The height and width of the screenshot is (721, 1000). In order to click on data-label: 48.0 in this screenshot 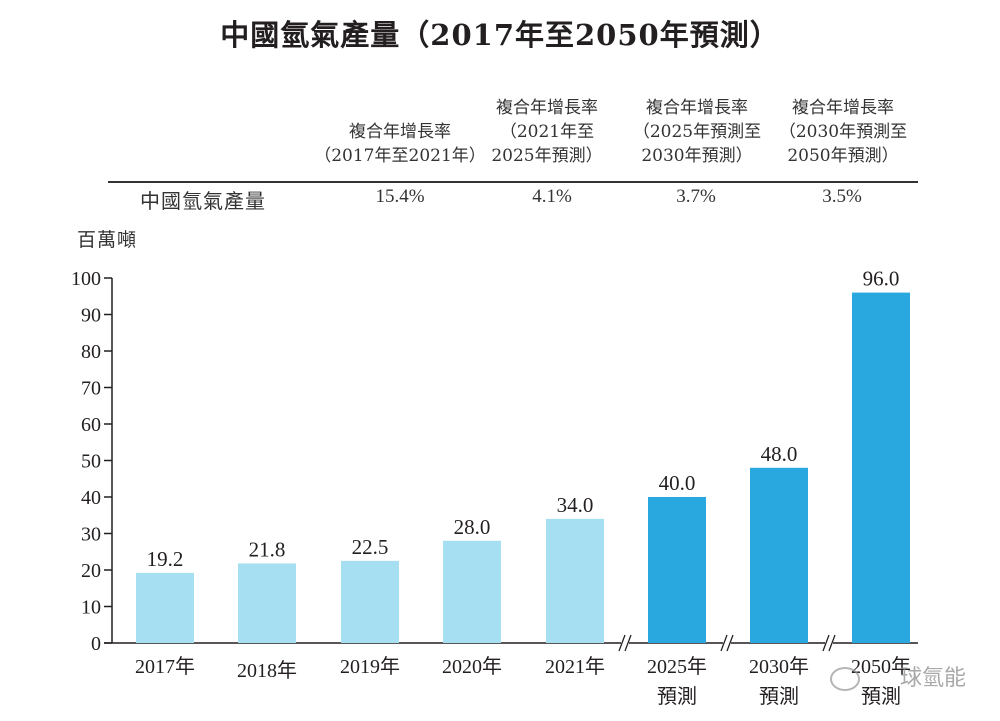, I will do `click(779, 454)`.